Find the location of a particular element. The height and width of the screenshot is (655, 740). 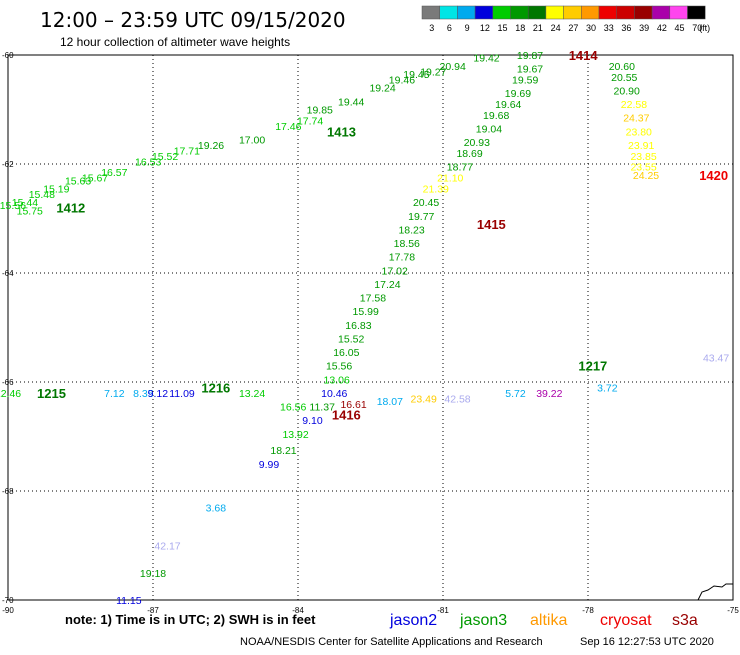

wave-height-value: 20.45 is located at coordinates (426, 203).